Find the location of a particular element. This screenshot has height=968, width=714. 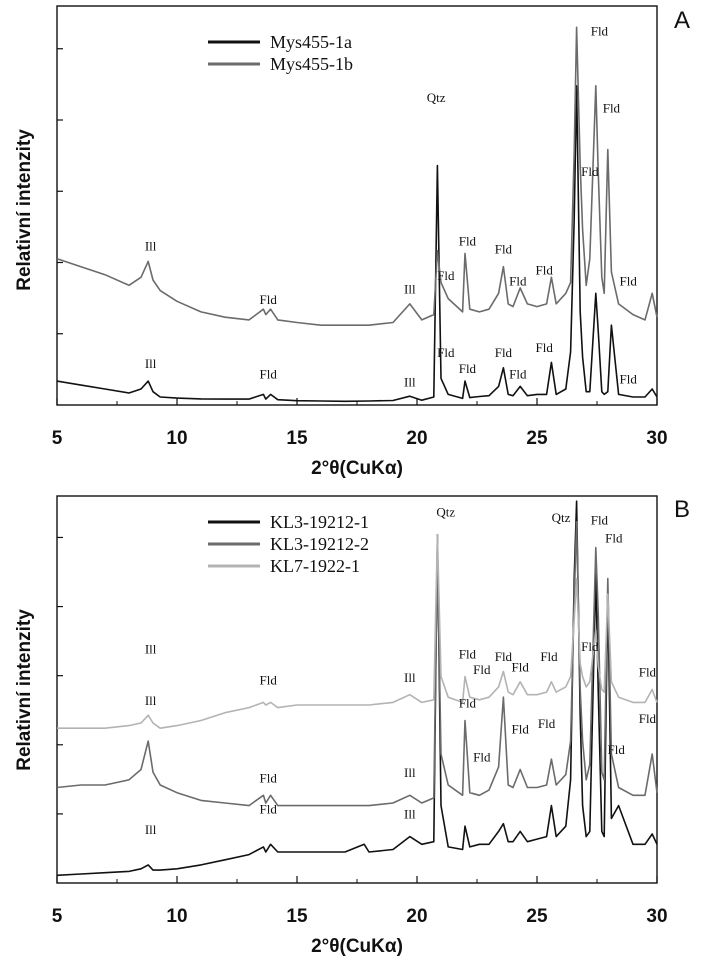

panel-b-x-tick-label: 30 is located at coordinates (656, 916).